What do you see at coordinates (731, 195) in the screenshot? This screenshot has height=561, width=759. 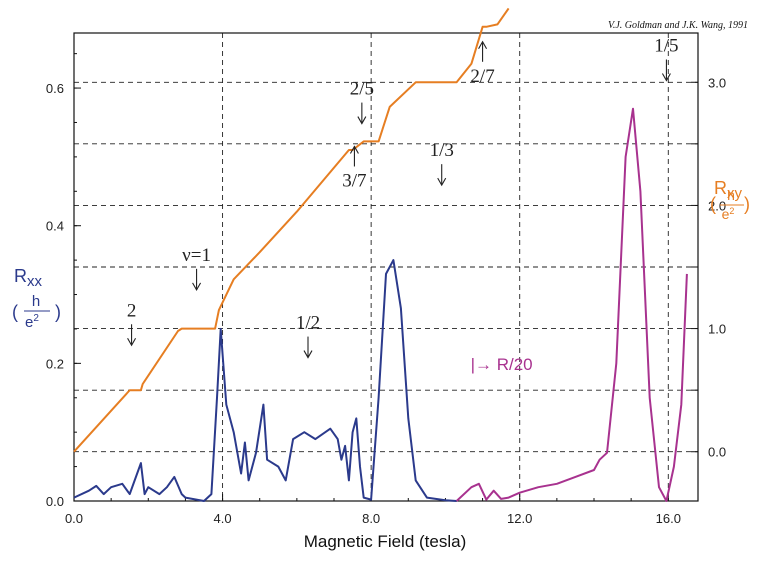 I see `right-axis-unit-num: h` at bounding box center [731, 195].